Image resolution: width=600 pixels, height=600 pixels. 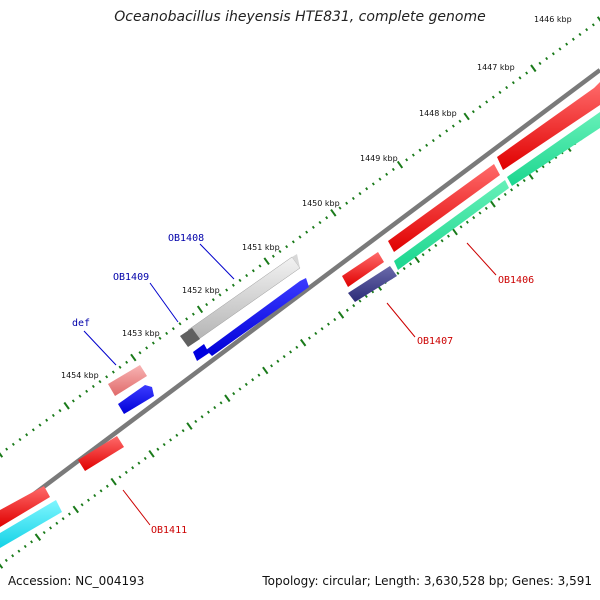 What do you see at coordinates (169, 530) in the screenshot?
I see `label-OB1411: OB1411` at bounding box center [169, 530].